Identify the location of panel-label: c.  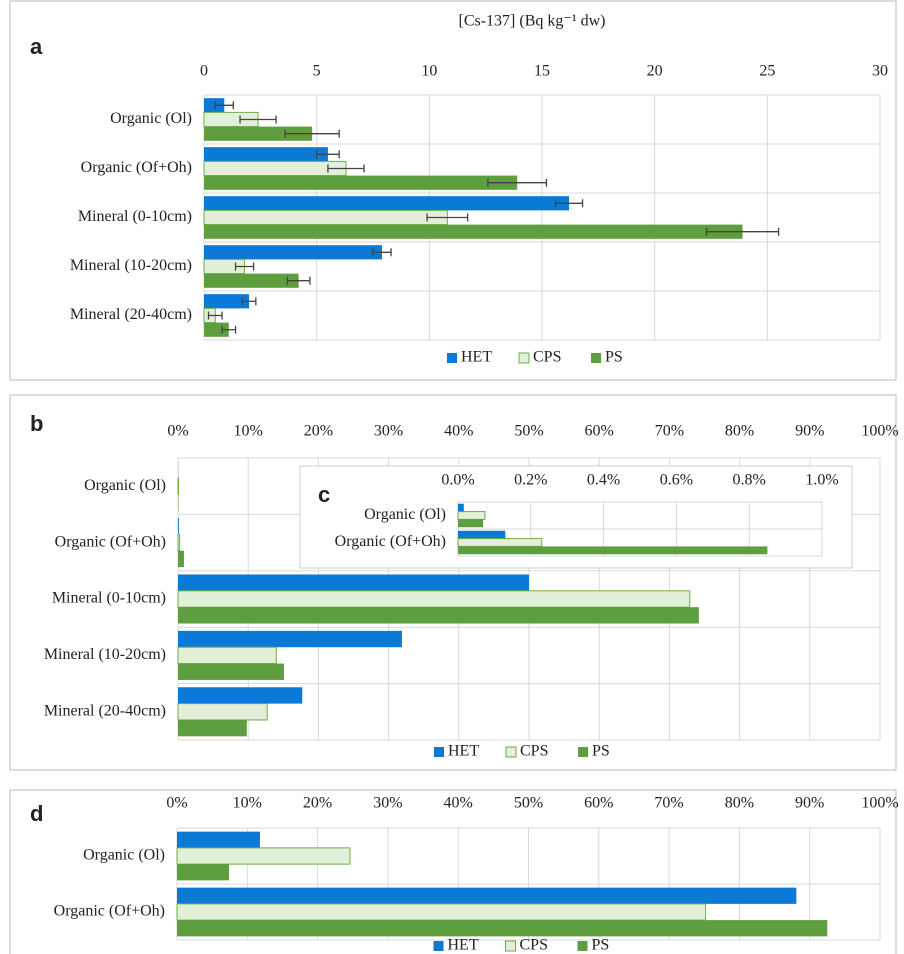
(324, 494).